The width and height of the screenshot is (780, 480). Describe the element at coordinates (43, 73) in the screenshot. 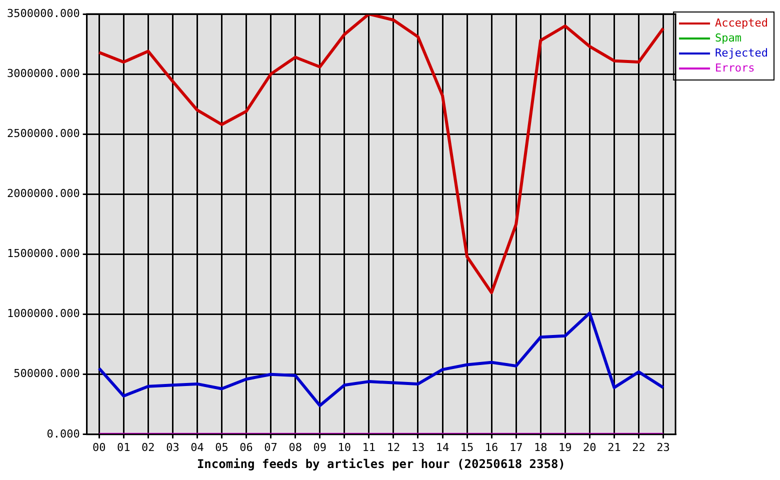

I see `y-tick-label: 3000000.000` at that location.